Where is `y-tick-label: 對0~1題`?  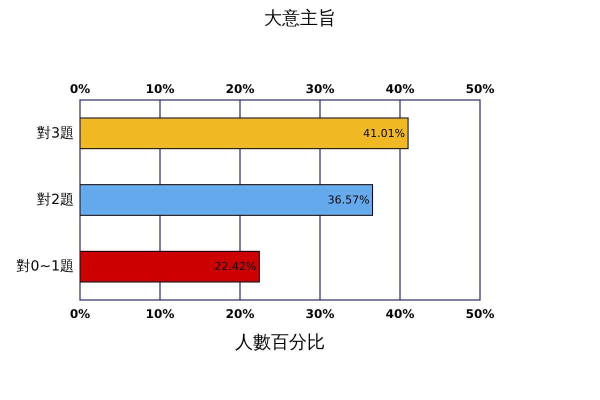
y-tick-label: 對0~1題 is located at coordinates (45, 266).